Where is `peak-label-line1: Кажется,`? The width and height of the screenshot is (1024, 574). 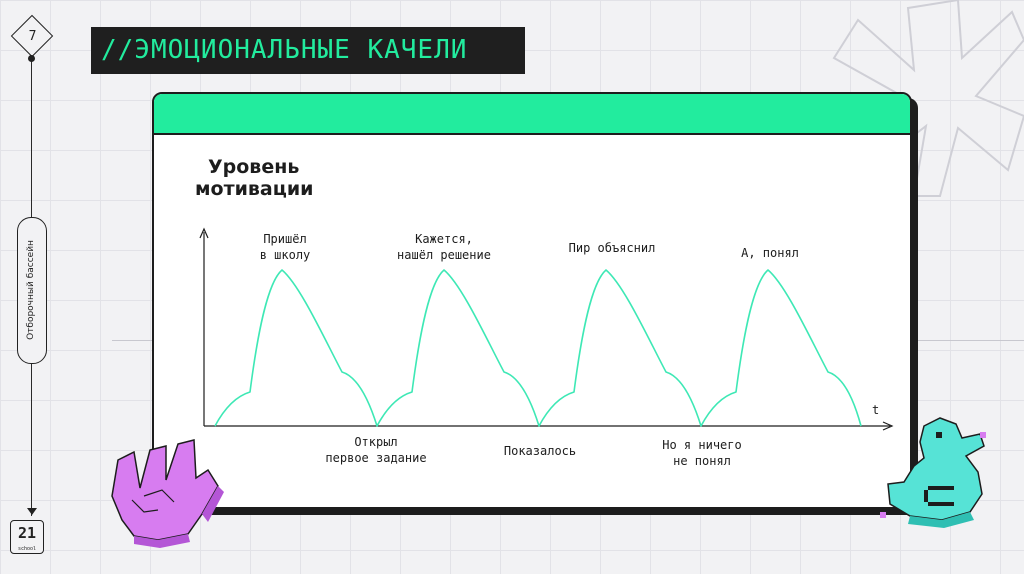
peak-label-line1: Кажется, is located at coordinates (444, 239).